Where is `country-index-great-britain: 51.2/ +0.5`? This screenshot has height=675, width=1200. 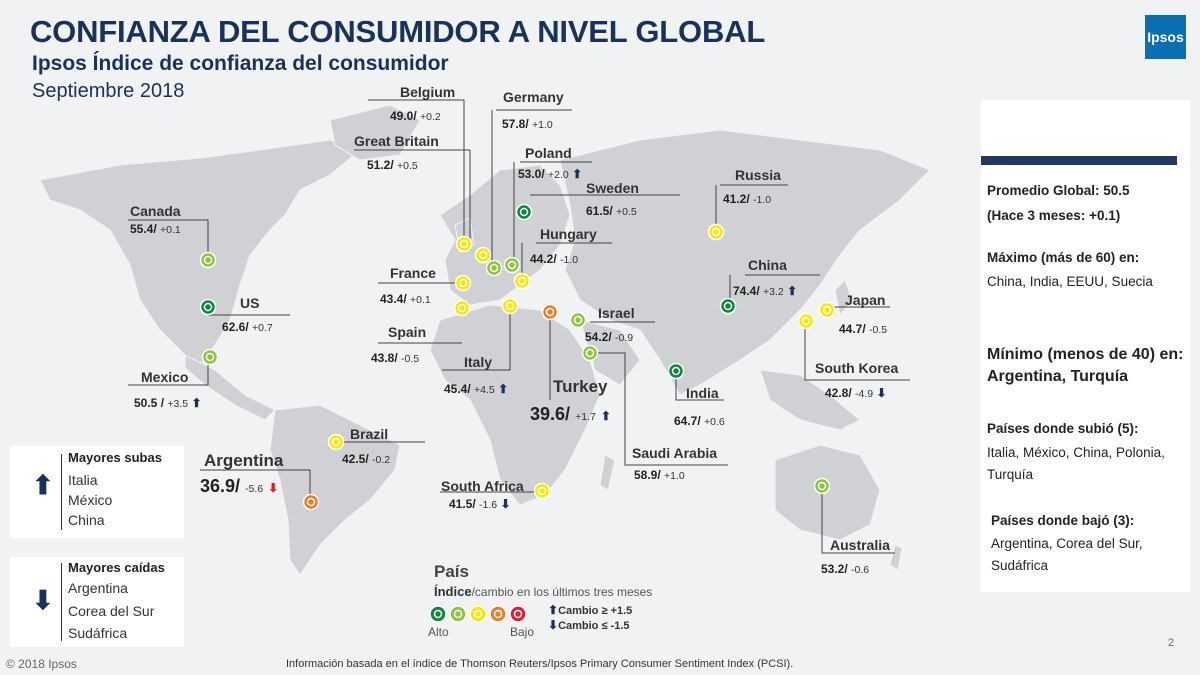 country-index-great-britain: 51.2/ +0.5 is located at coordinates (392, 165).